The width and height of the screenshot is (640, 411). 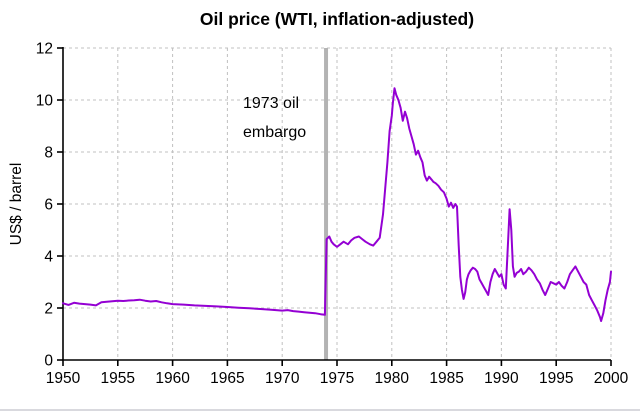 What do you see at coordinates (48, 205) in the screenshot?
I see `y-tick-label: 6` at bounding box center [48, 205].